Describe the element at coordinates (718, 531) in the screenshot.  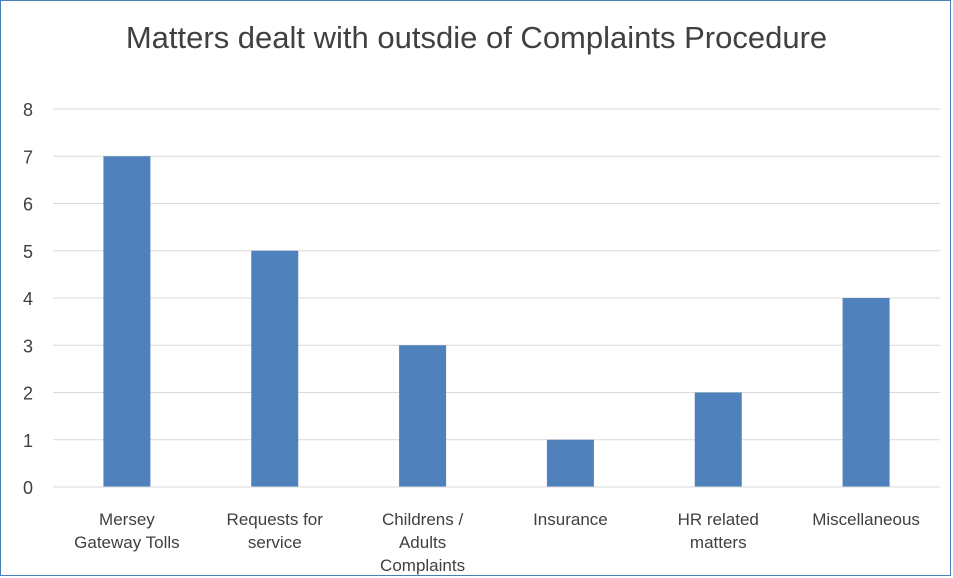
I see `x-tick-label: HR related matters` at that location.